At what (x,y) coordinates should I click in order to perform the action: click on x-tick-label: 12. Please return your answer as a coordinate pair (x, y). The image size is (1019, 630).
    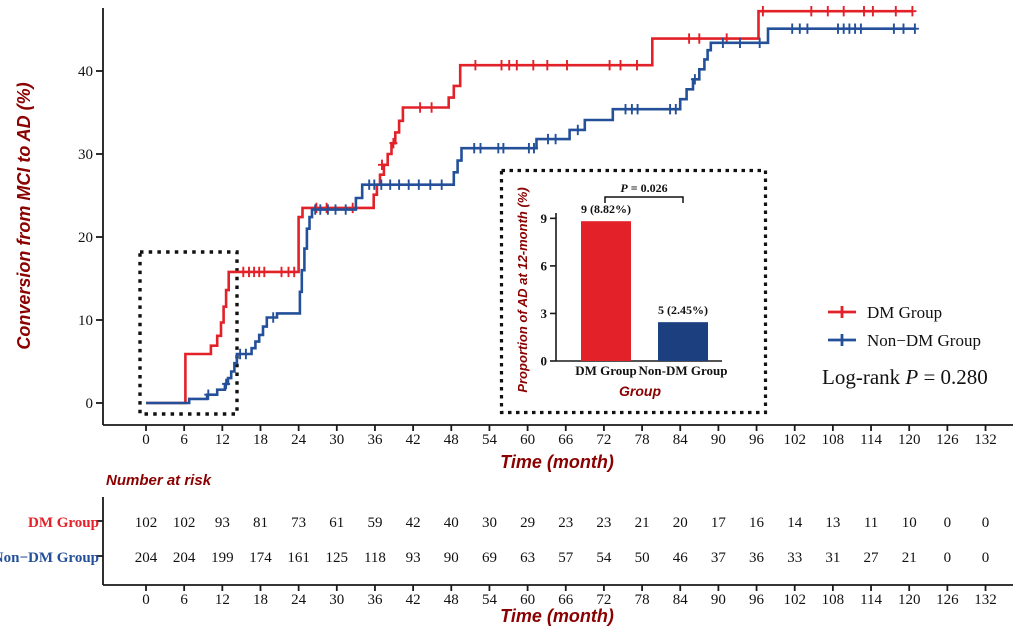
    Looking at the image, I should click on (222, 440).